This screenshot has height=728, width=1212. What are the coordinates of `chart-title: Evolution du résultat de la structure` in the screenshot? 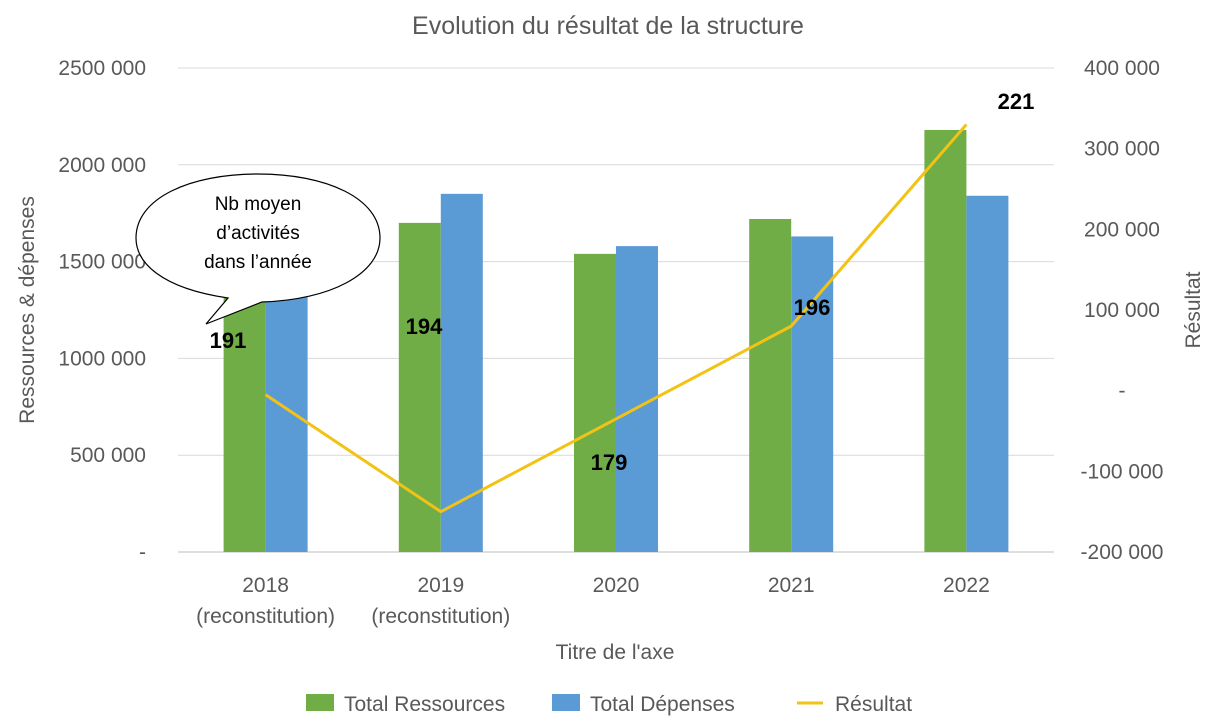 It's located at (608, 26).